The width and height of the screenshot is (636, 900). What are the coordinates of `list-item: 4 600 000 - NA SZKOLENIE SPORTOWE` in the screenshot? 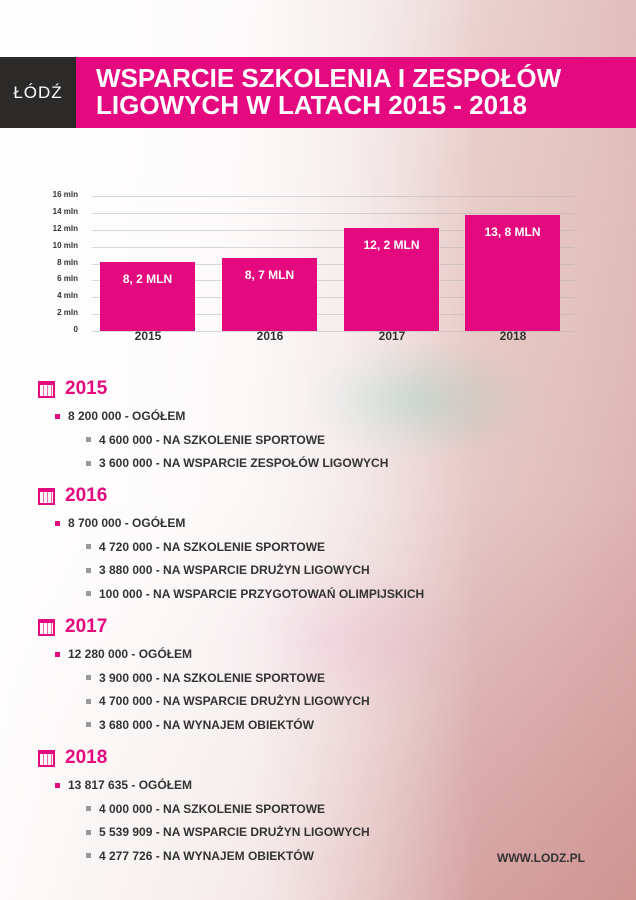 It's located at (237, 440).